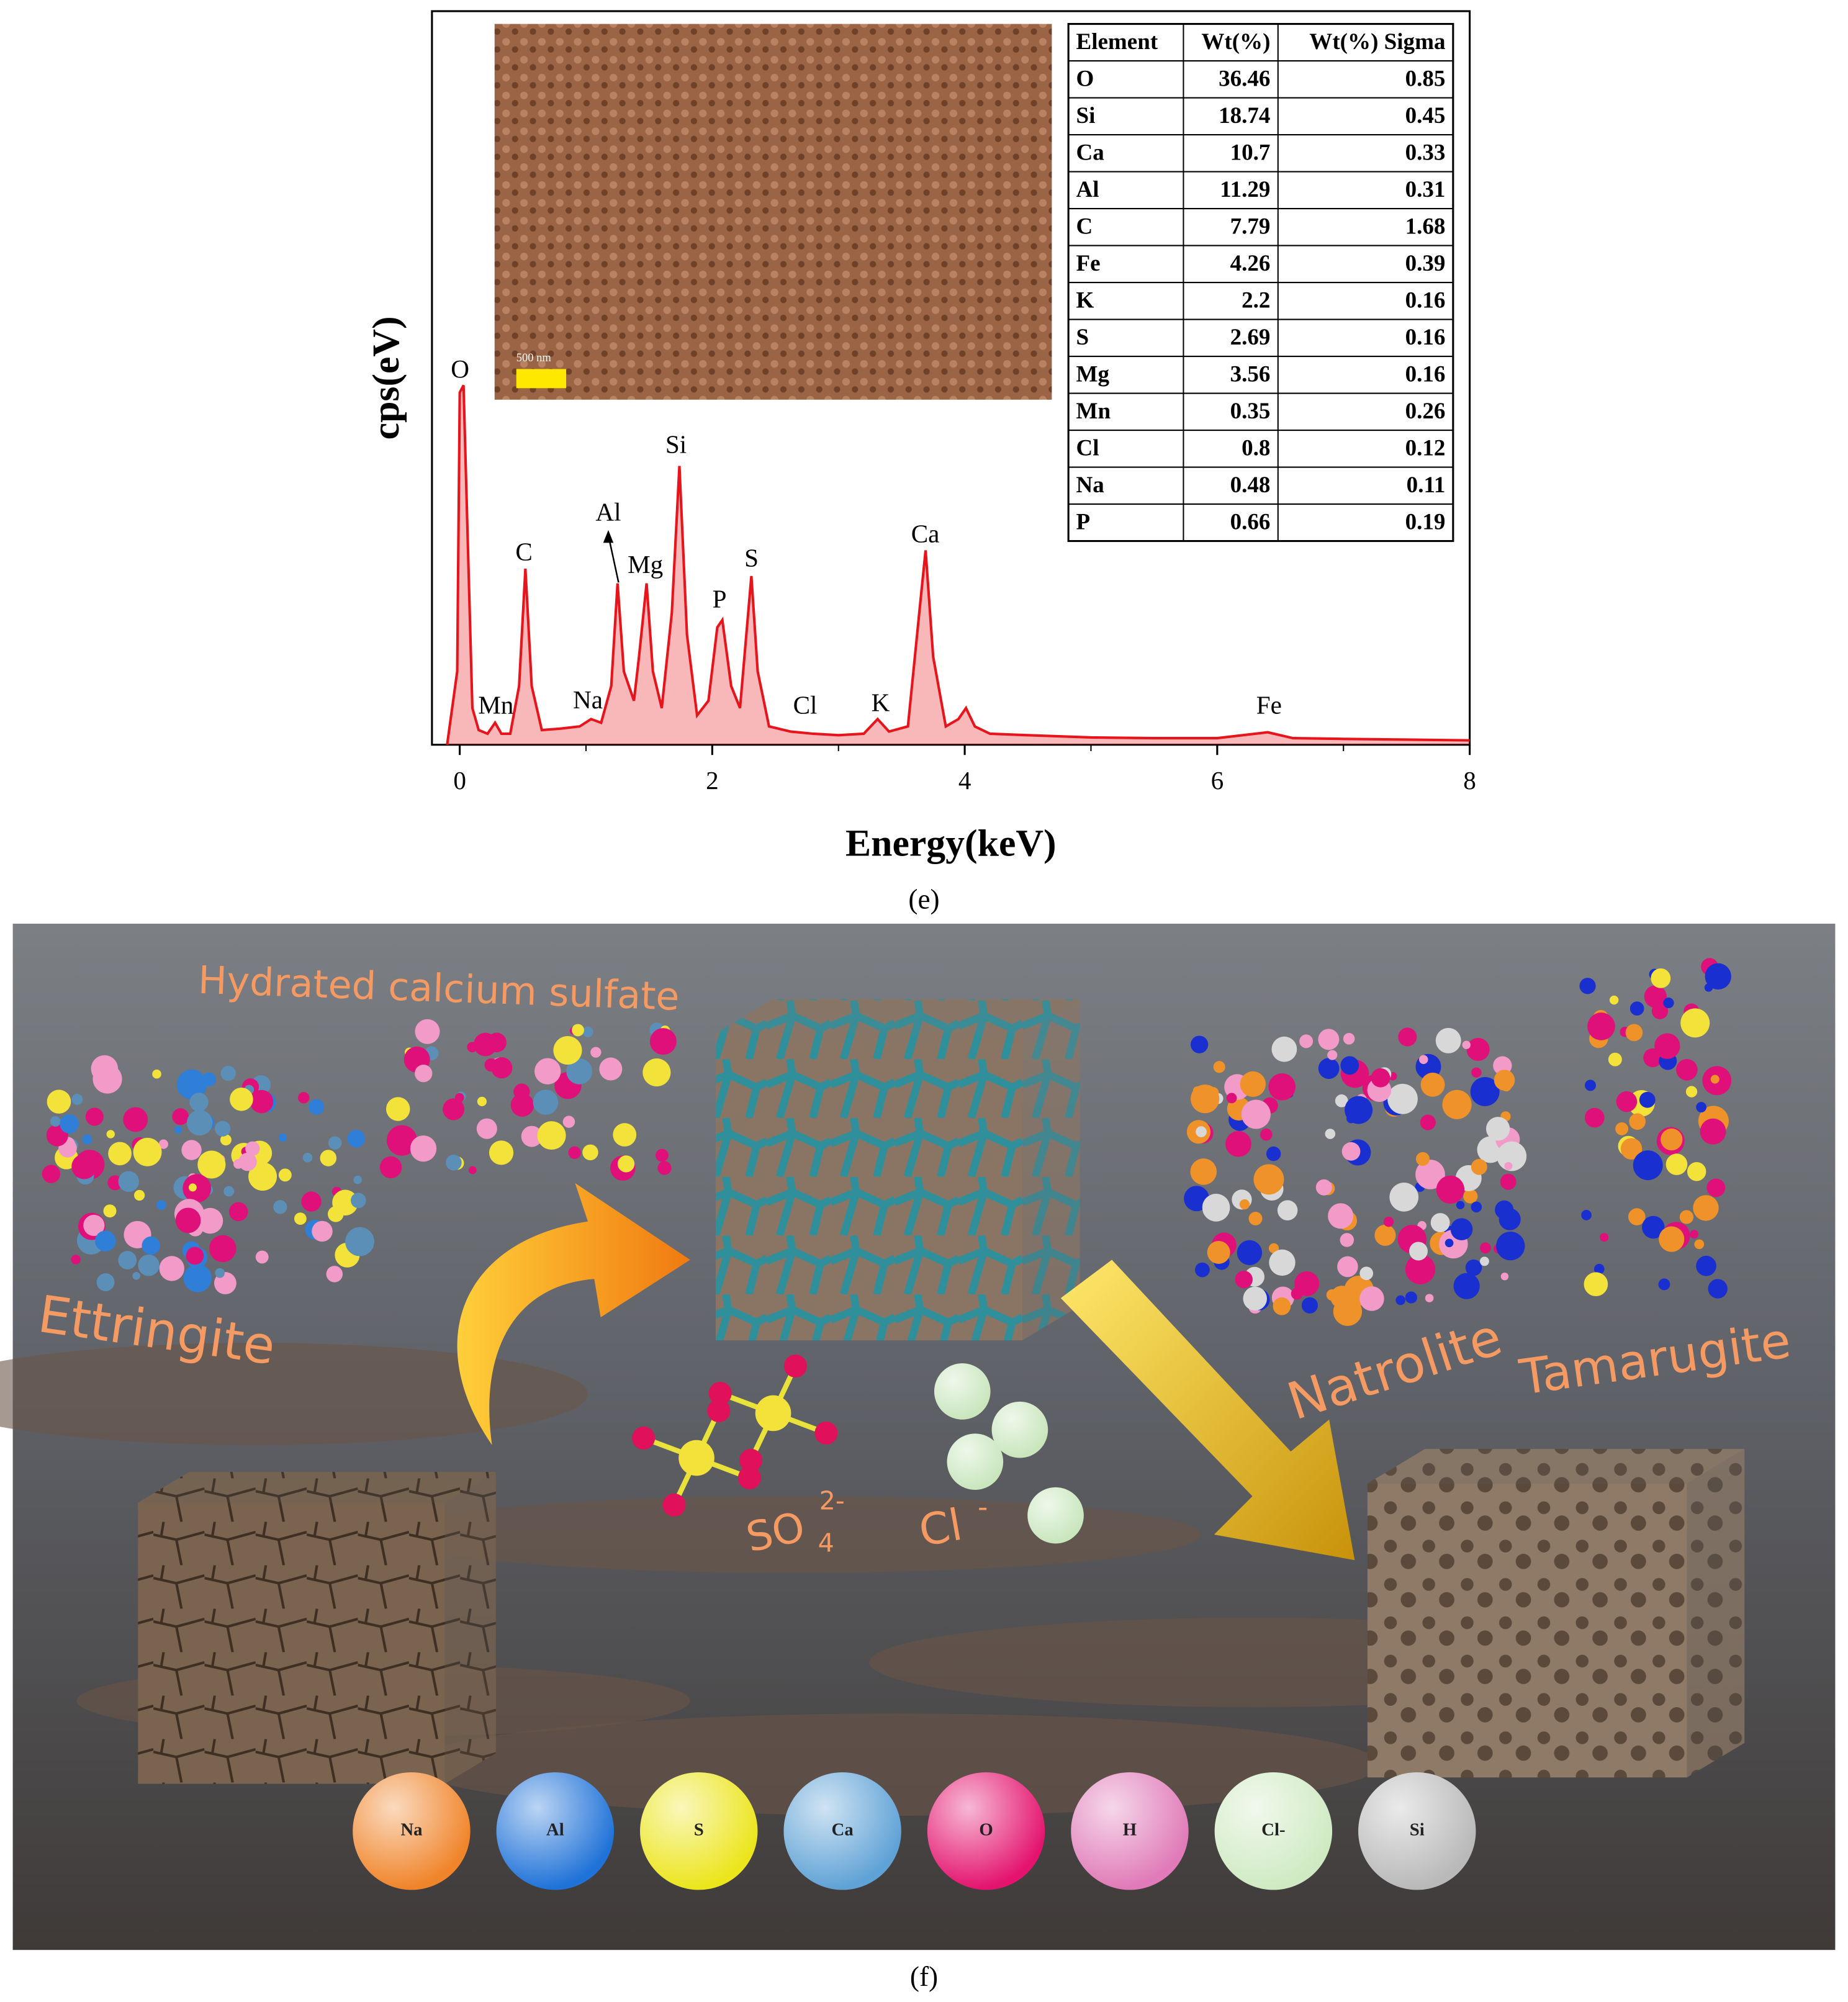 This screenshot has width=1848, height=2002. Describe the element at coordinates (1051, 1170) in the screenshot. I see `cube-side` at that location.